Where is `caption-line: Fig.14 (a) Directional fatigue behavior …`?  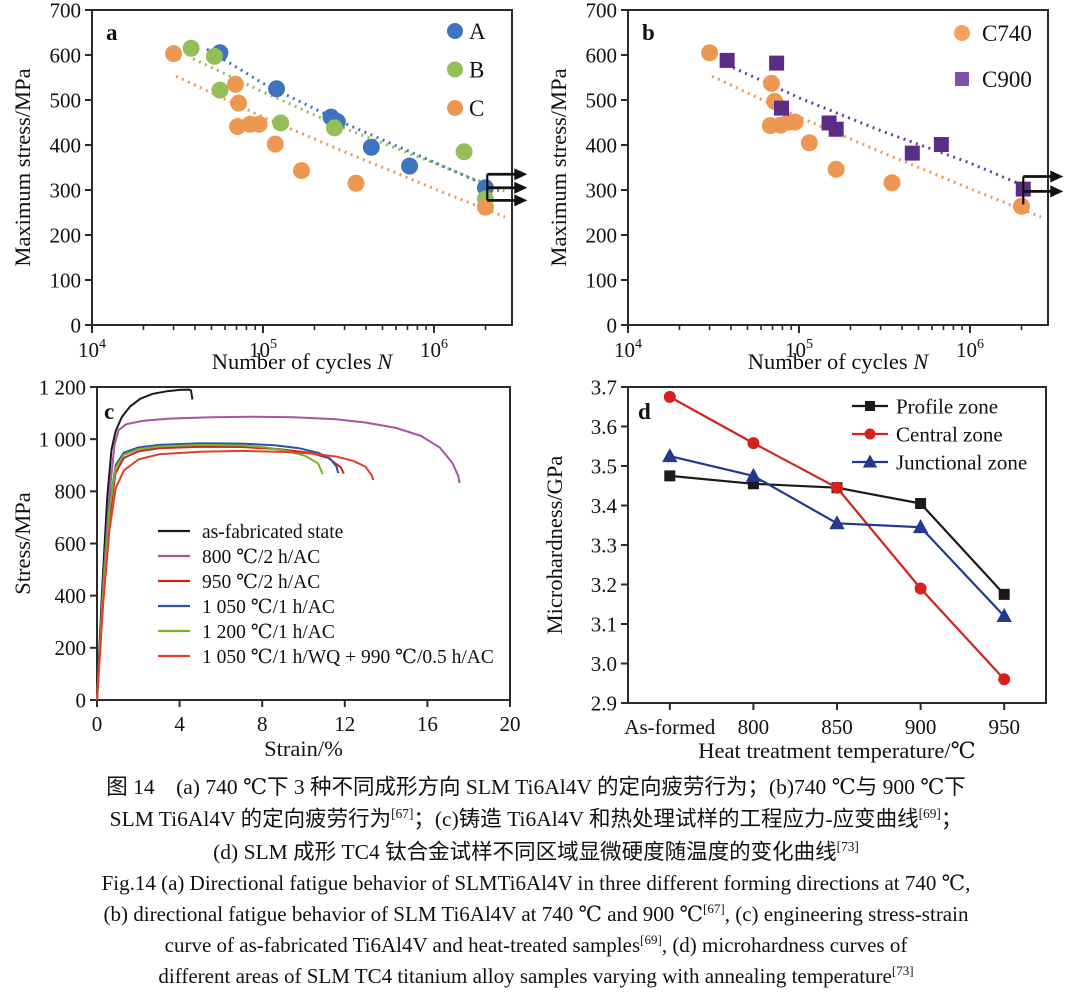
caption-line: Fig.14 (a) Directional fatigue behavior … is located at coordinates (536, 882).